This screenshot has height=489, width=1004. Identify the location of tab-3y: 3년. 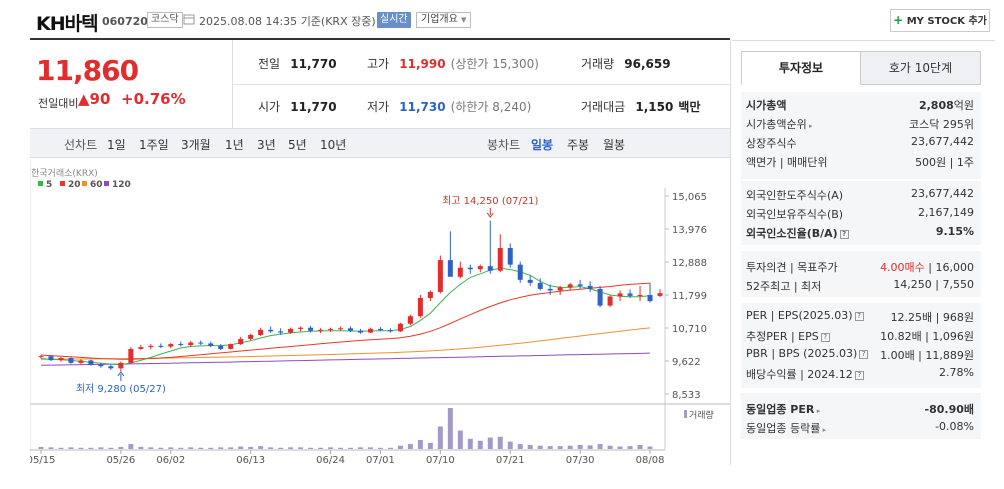
(266, 145).